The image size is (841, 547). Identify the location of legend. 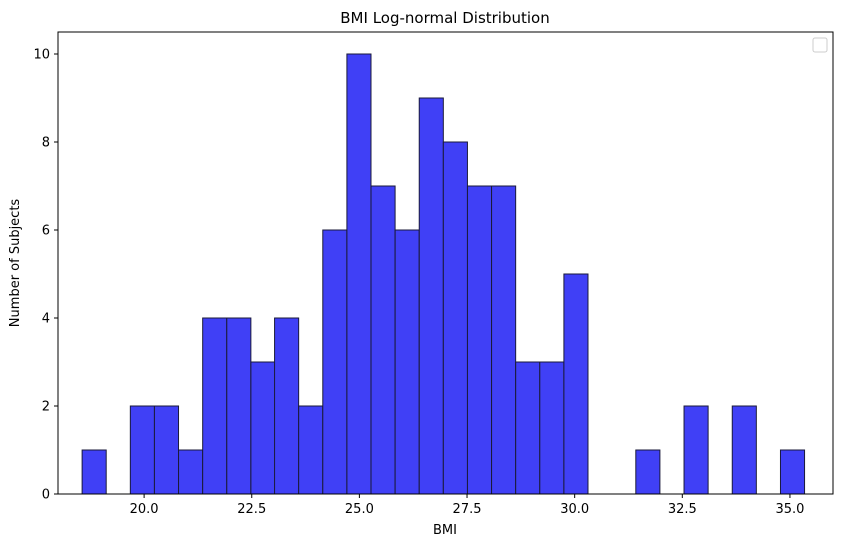
(820, 45).